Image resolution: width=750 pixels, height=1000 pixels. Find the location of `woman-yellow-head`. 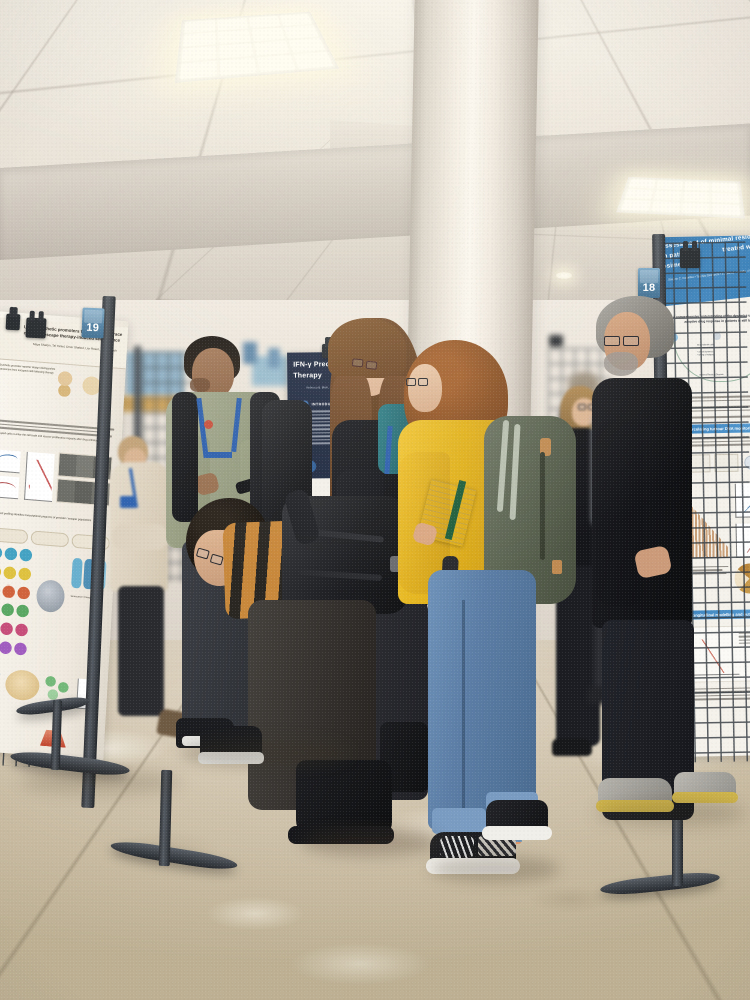

woman-yellow-head is located at coordinates (425, 388).